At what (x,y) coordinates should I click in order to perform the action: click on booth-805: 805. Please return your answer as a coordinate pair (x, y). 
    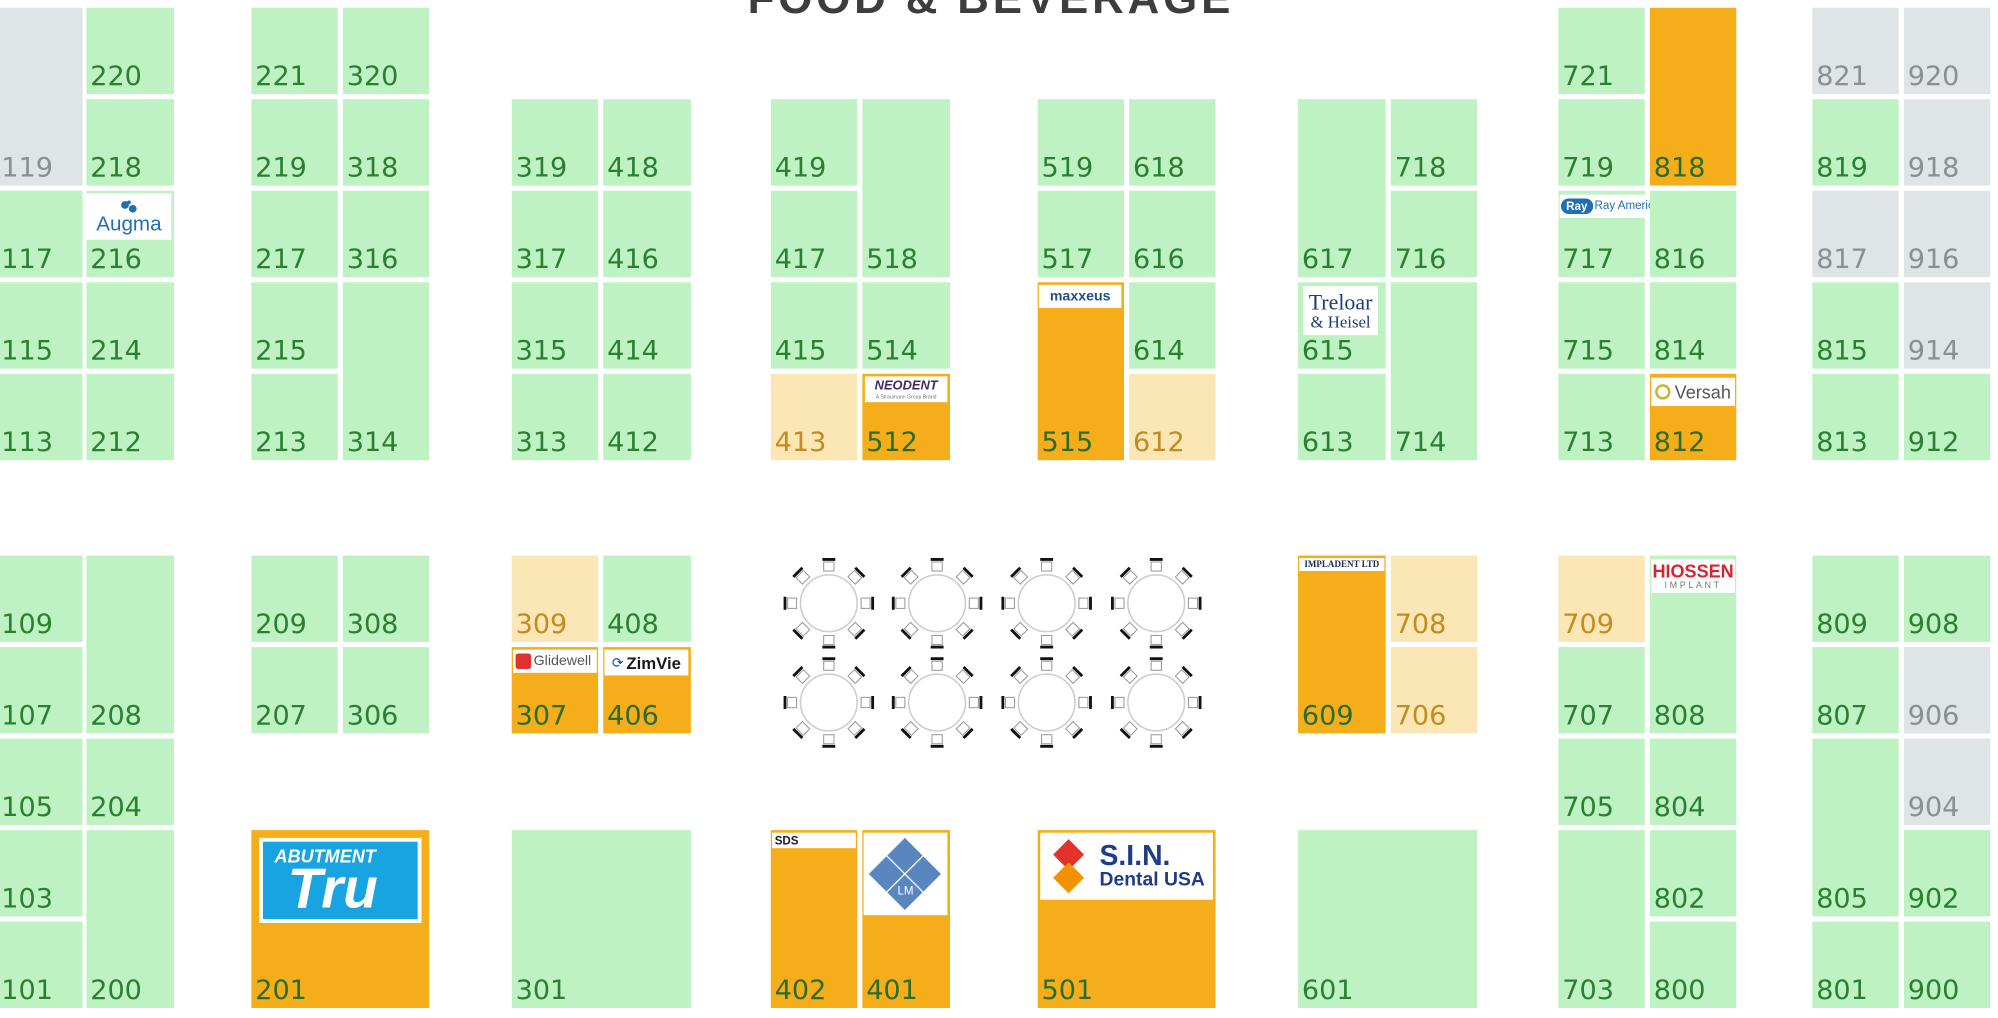
    Looking at the image, I should click on (1855, 827).